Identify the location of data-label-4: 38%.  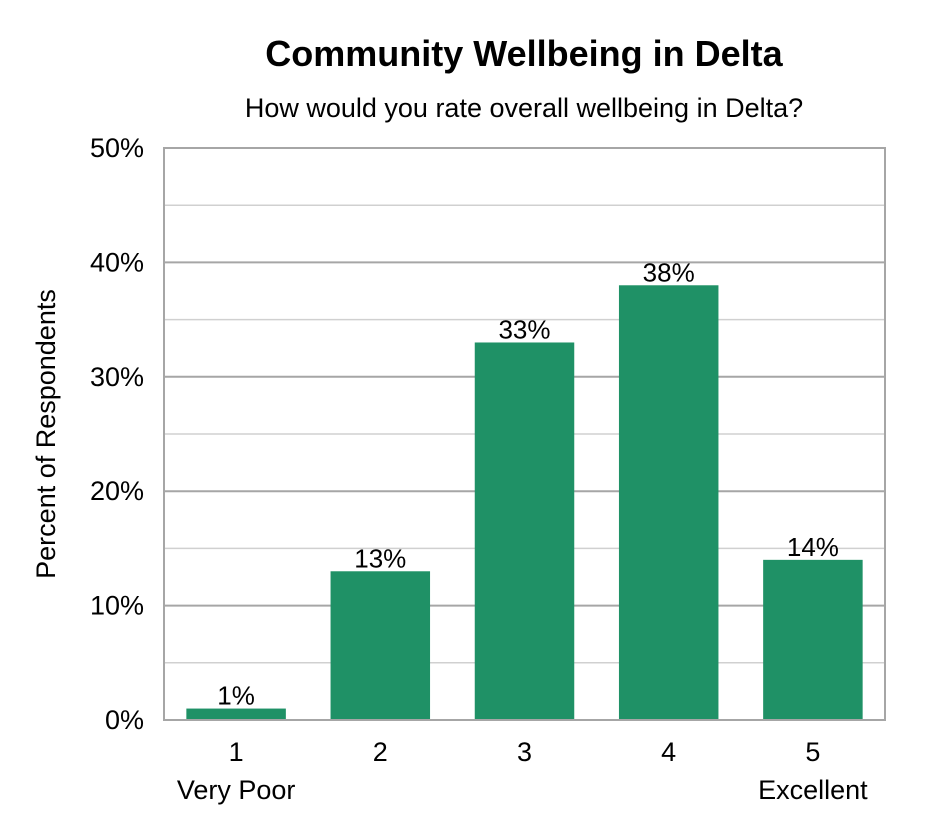
(669, 272).